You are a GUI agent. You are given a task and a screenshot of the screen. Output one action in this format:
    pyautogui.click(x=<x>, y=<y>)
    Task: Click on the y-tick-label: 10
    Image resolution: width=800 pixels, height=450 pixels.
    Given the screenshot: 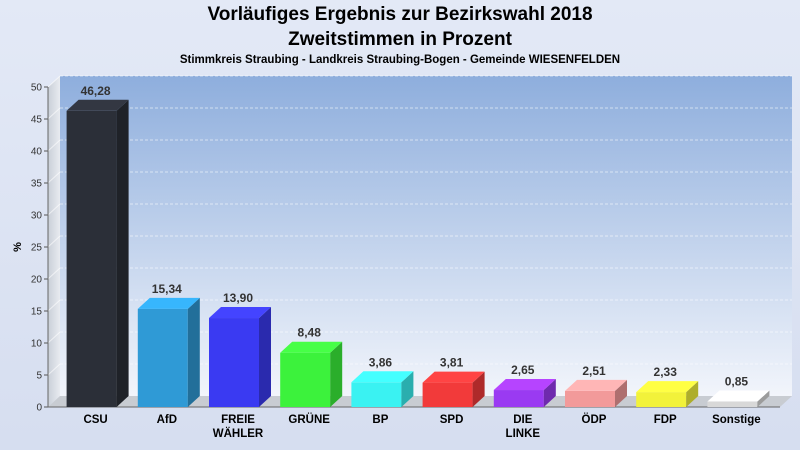 What is the action you would take?
    pyautogui.click(x=37, y=344)
    